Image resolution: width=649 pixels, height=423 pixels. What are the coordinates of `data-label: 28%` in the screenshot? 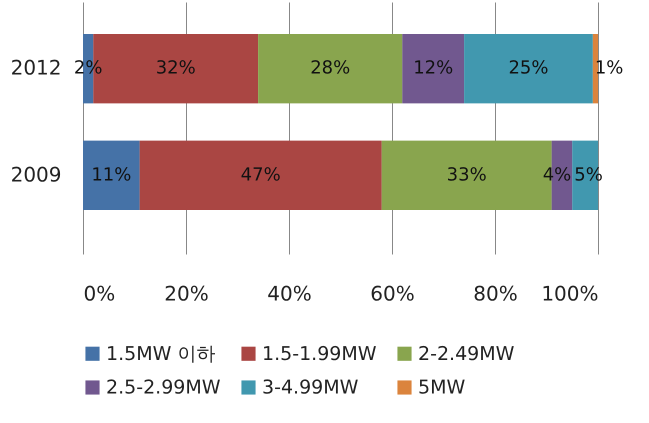 It's located at (330, 68).